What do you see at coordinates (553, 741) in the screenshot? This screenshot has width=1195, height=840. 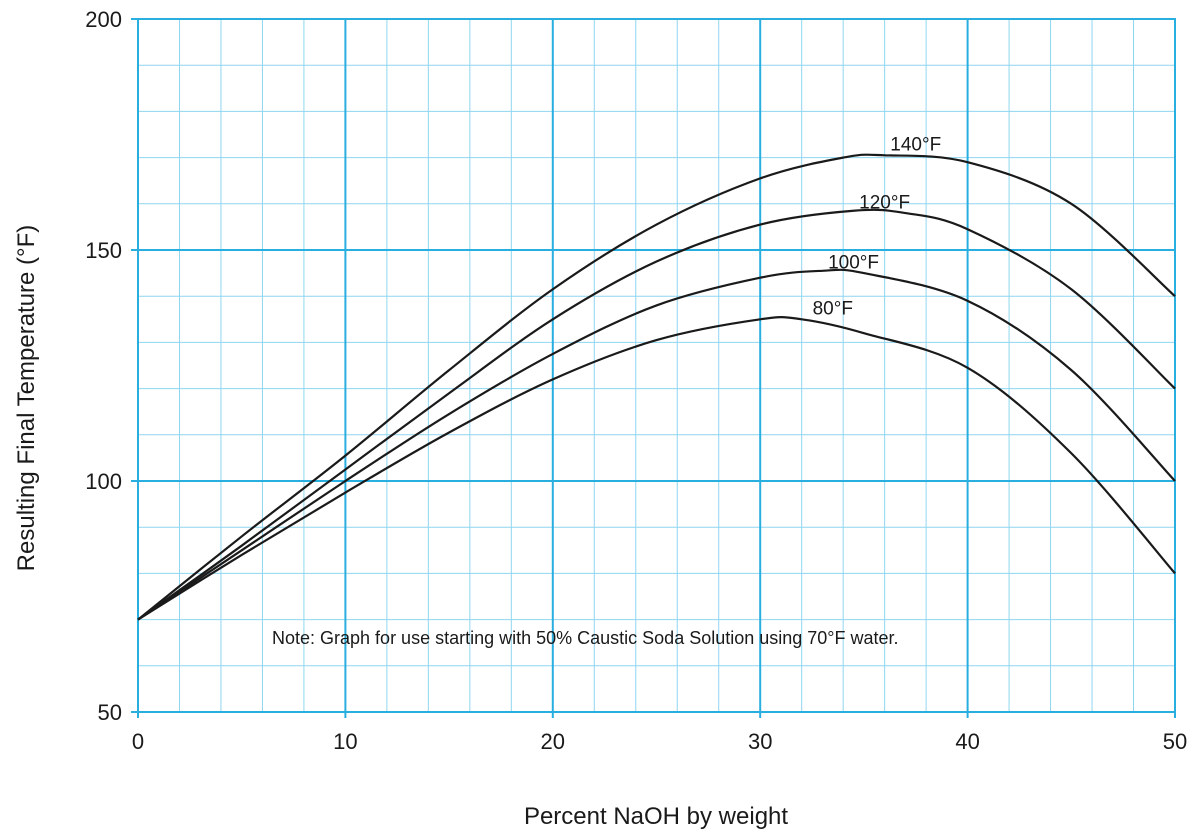 I see `x-tick-label: 20` at bounding box center [553, 741].